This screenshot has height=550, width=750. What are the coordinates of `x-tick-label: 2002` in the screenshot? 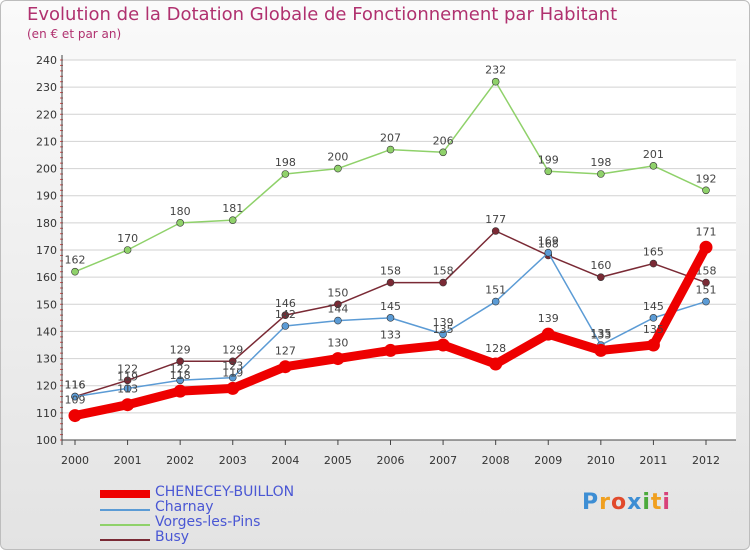 It's located at (180, 460).